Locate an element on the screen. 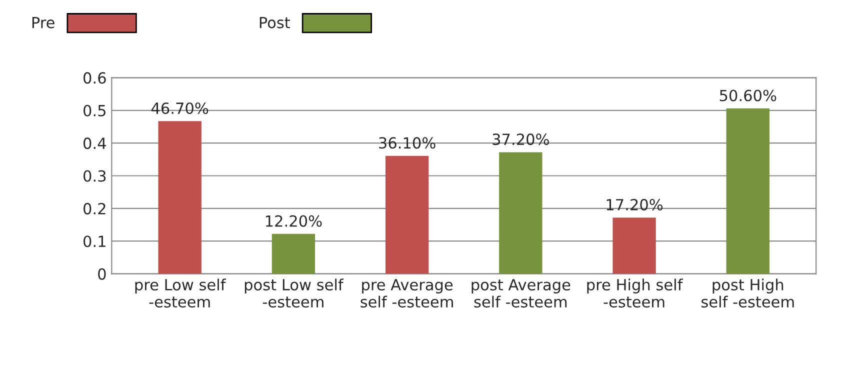 Image resolution: width=859 pixels, height=370 pixels. y-tick-label: 0.3 is located at coordinates (95, 176).